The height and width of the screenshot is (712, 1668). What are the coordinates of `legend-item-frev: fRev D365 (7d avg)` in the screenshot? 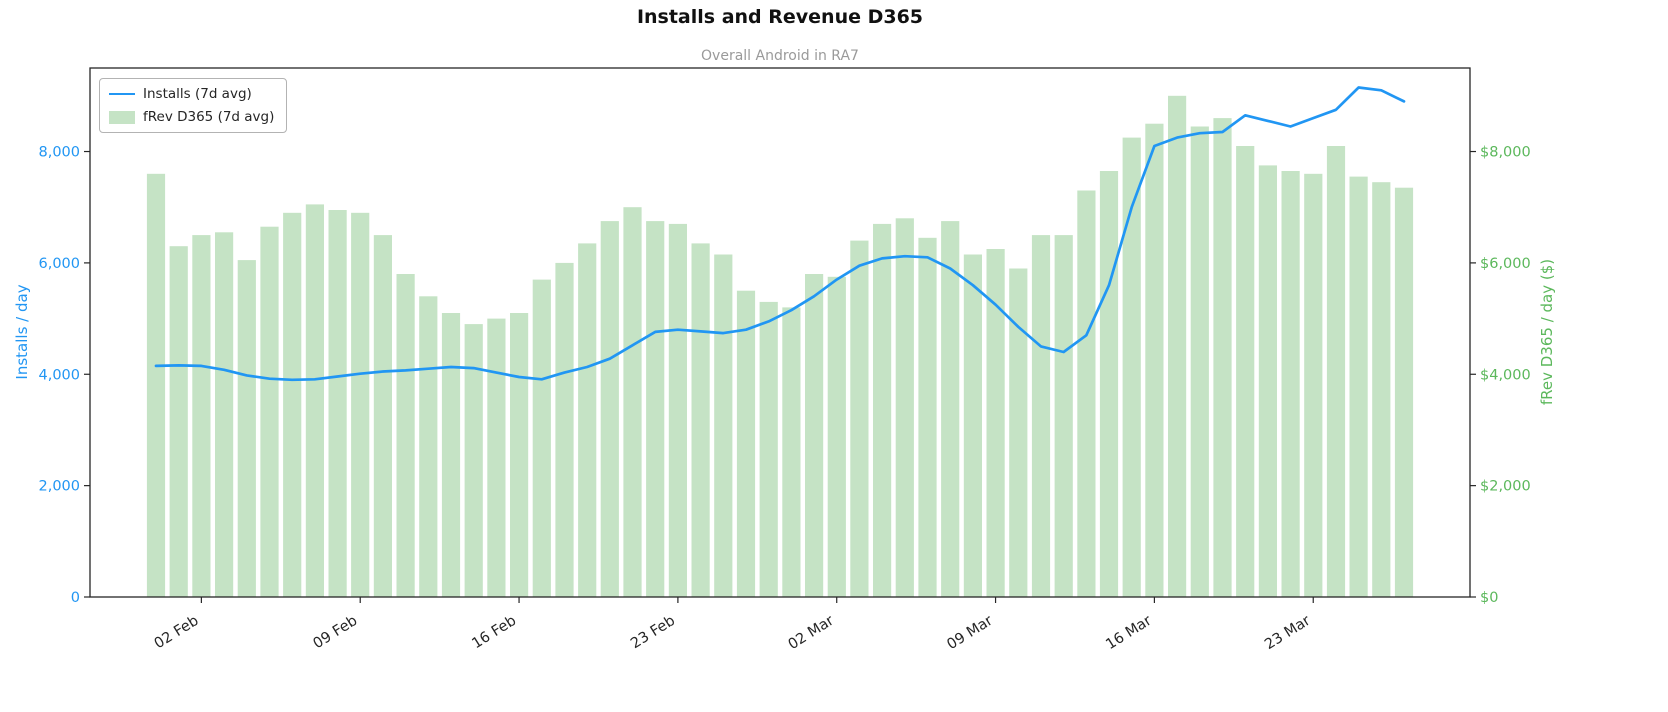 It's located at (191, 117).